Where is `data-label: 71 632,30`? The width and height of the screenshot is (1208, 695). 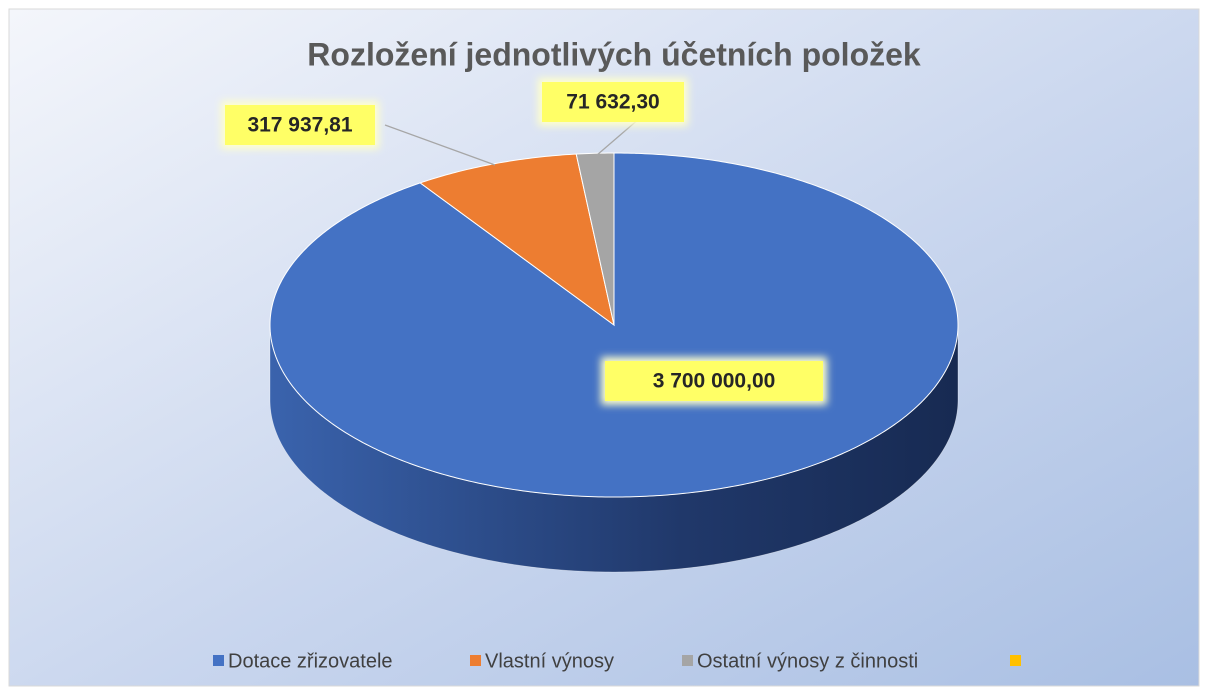
data-label: 71 632,30 is located at coordinates (612, 102).